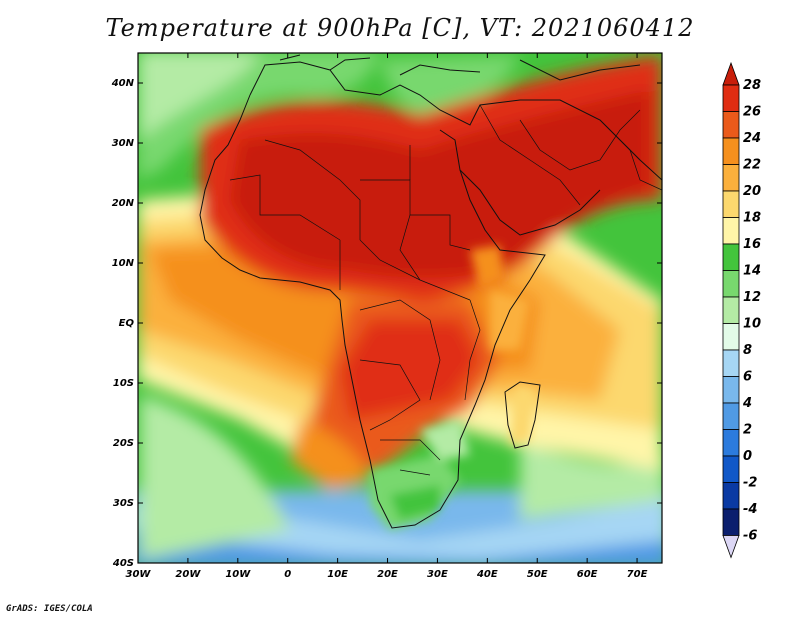  I want to click on colorbar-label: -2, so click(750, 483).